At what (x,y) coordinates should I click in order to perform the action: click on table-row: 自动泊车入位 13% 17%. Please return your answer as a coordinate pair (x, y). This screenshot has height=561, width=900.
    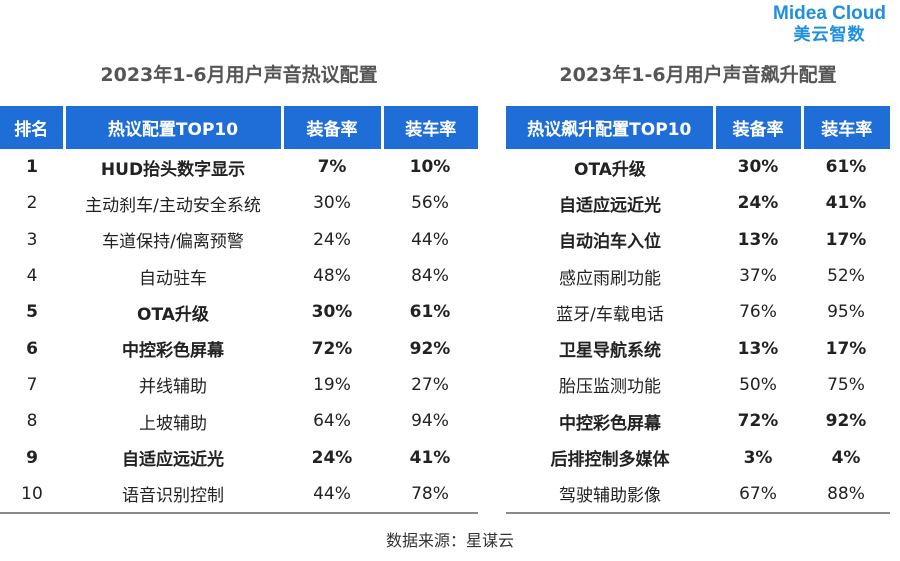
    Looking at the image, I should click on (698, 240).